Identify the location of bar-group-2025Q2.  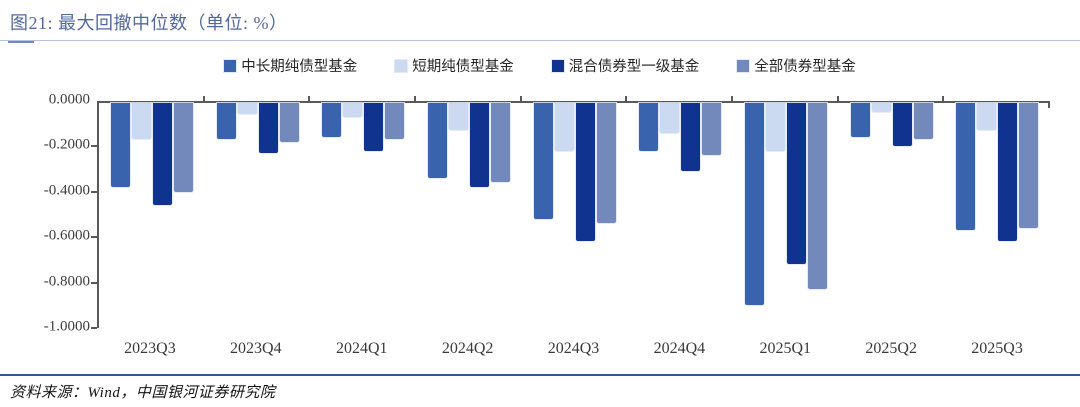
(892, 215).